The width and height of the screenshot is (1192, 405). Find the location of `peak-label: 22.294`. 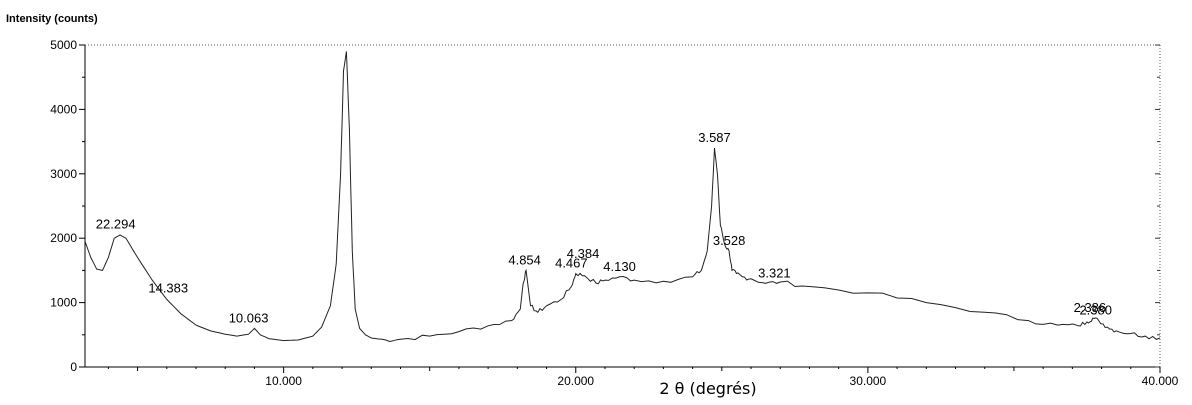

peak-label: 22.294 is located at coordinates (116, 223).